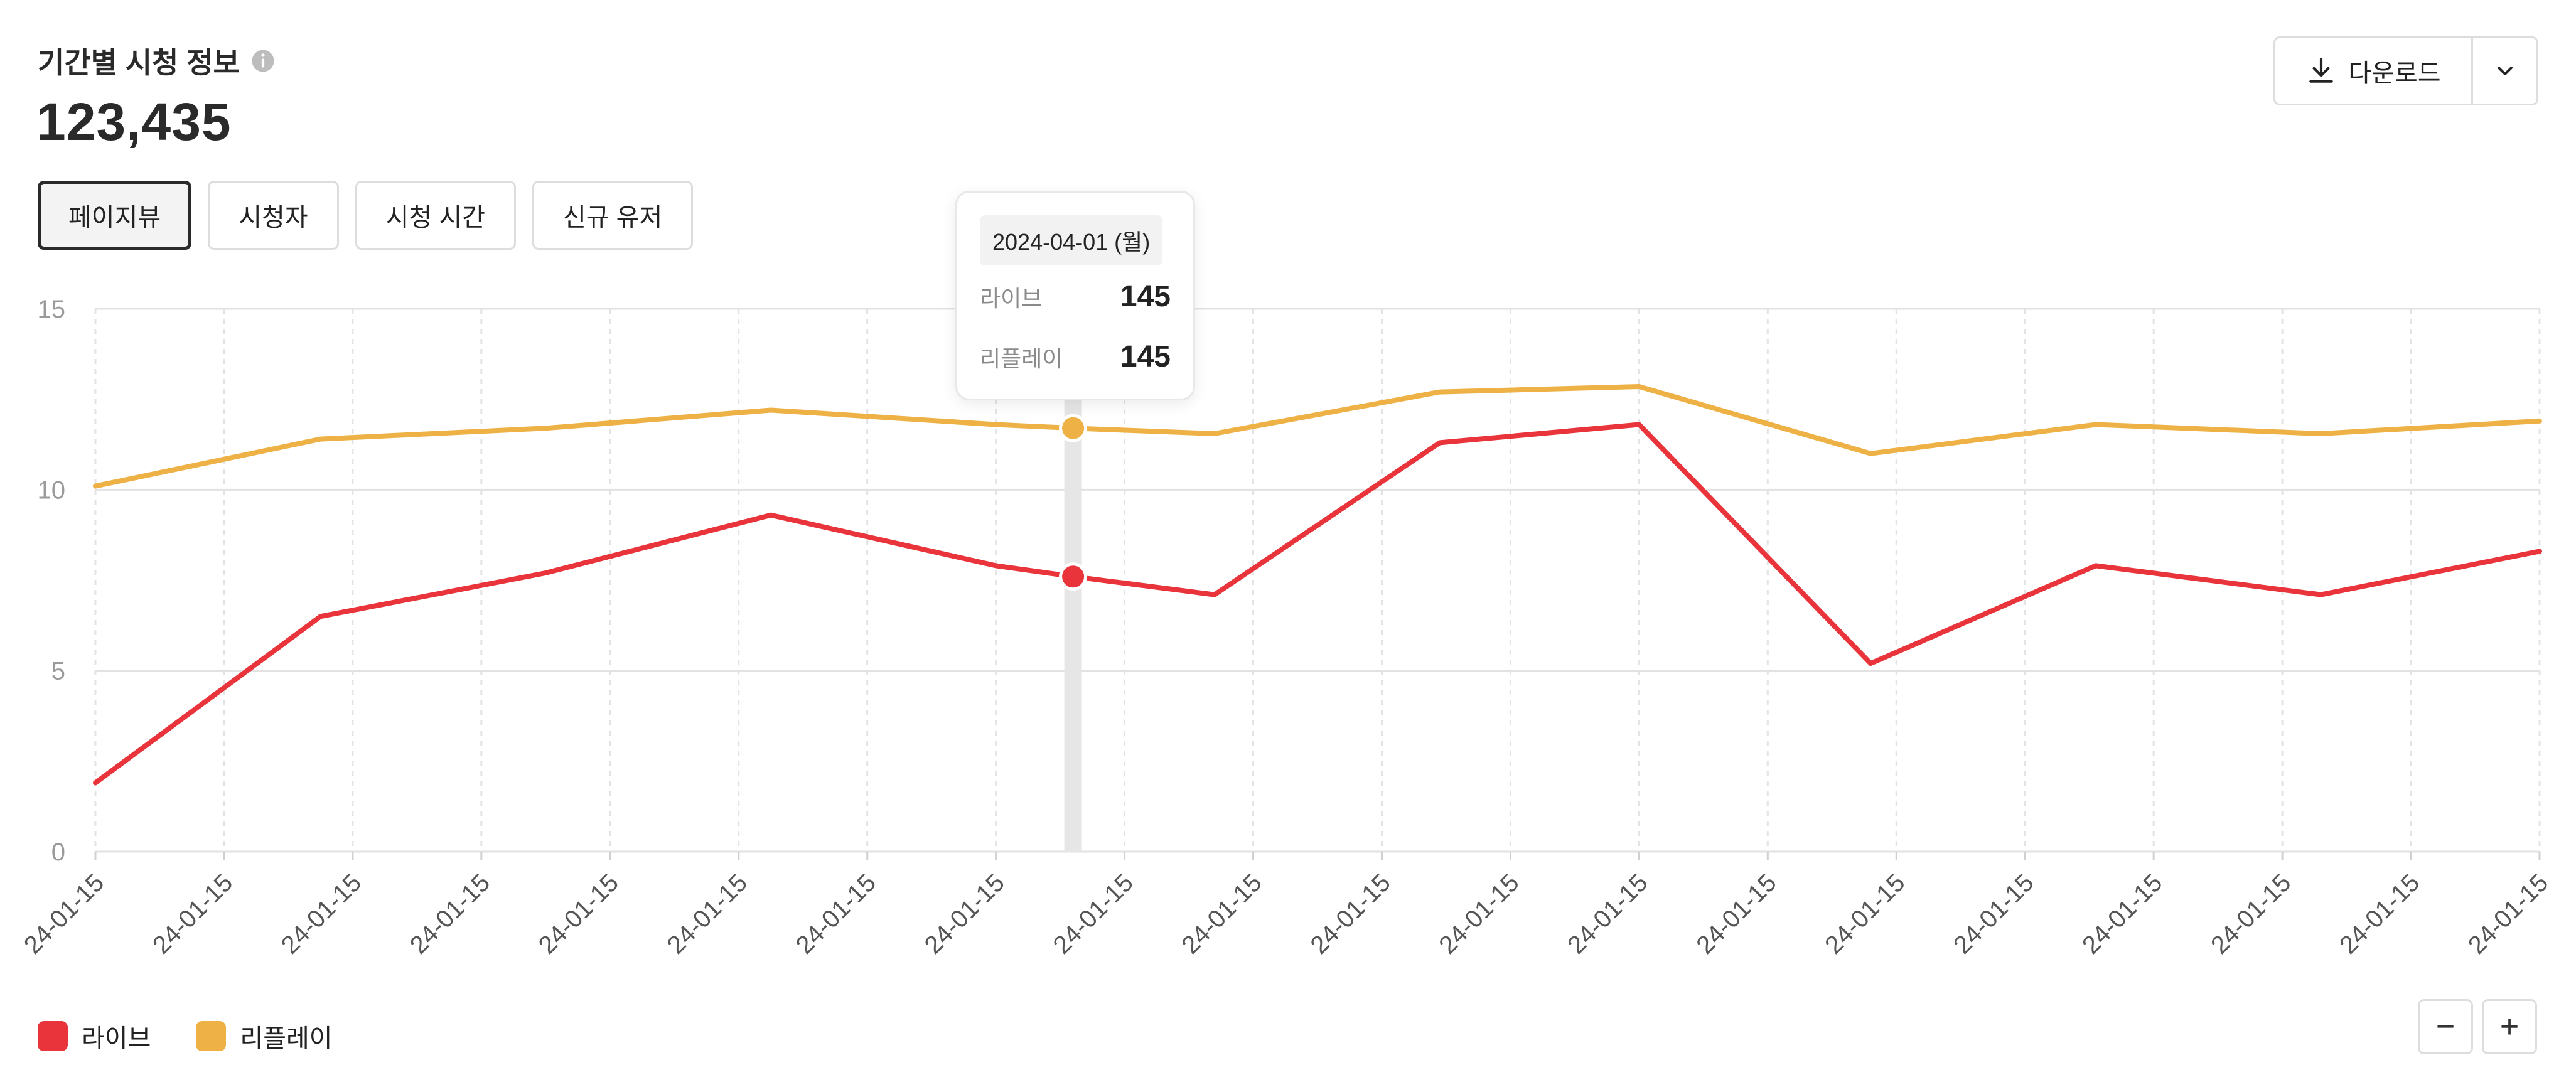 The image size is (2576, 1092). What do you see at coordinates (1145, 296) in the screenshot?
I see `tooltip-value-live: 145` at bounding box center [1145, 296].